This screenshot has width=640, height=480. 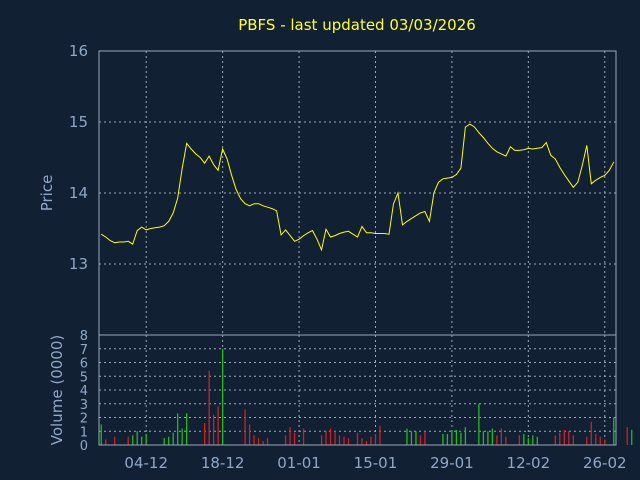 What do you see at coordinates (84, 446) in the screenshot?
I see `volume-tick-label: 0` at bounding box center [84, 446].